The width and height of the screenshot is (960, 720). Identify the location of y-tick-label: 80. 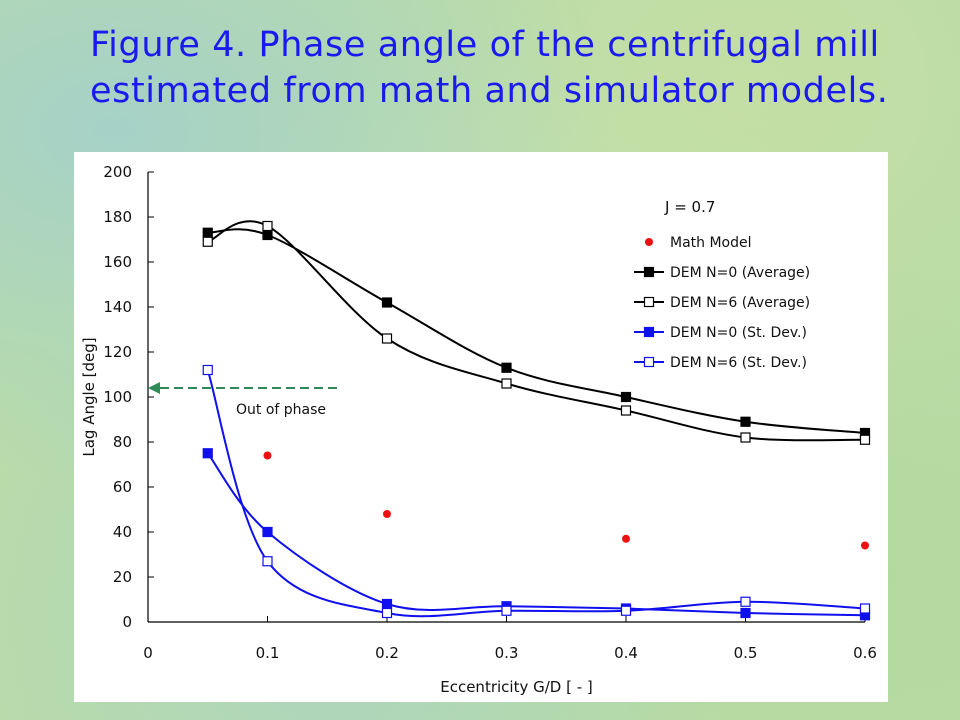
(122, 442).